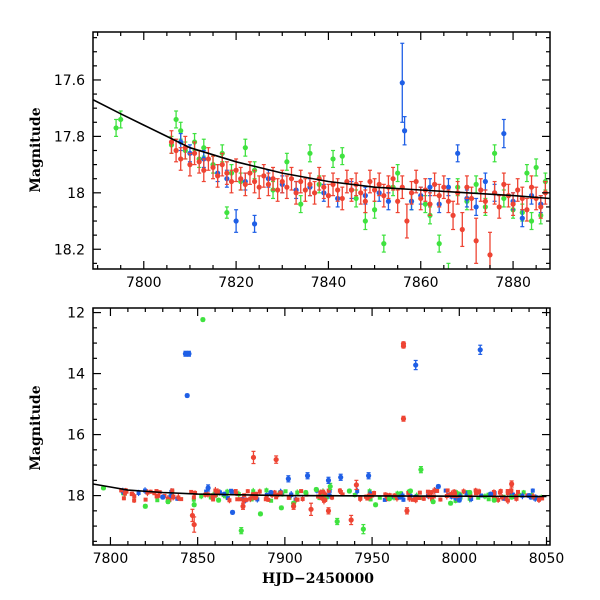 The image size is (600, 600). What do you see at coordinates (76, 314) in the screenshot?
I see `y-tick-label: 12` at bounding box center [76, 314].